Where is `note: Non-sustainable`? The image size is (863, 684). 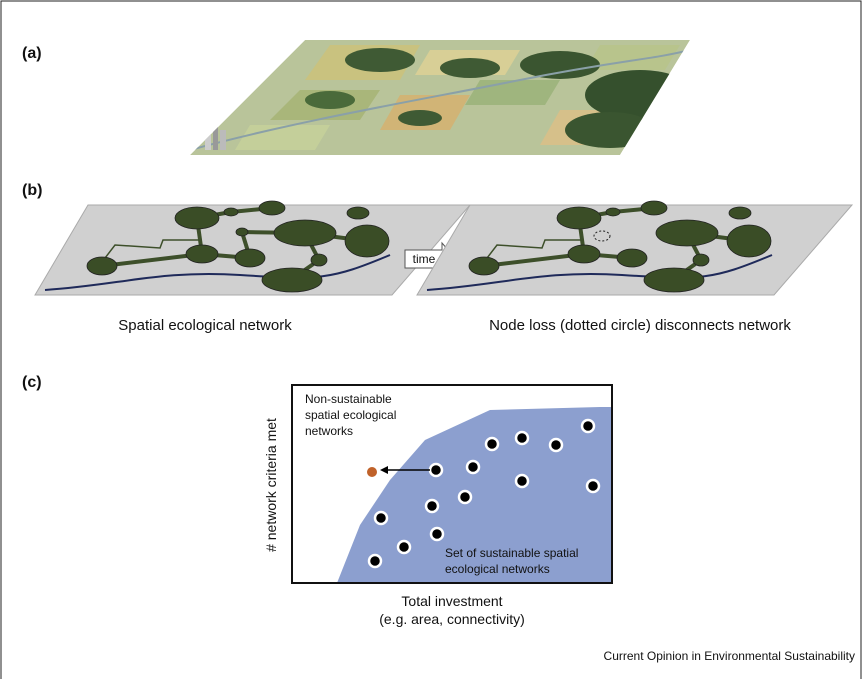 note: Non-sustainable is located at coordinates (348, 399).